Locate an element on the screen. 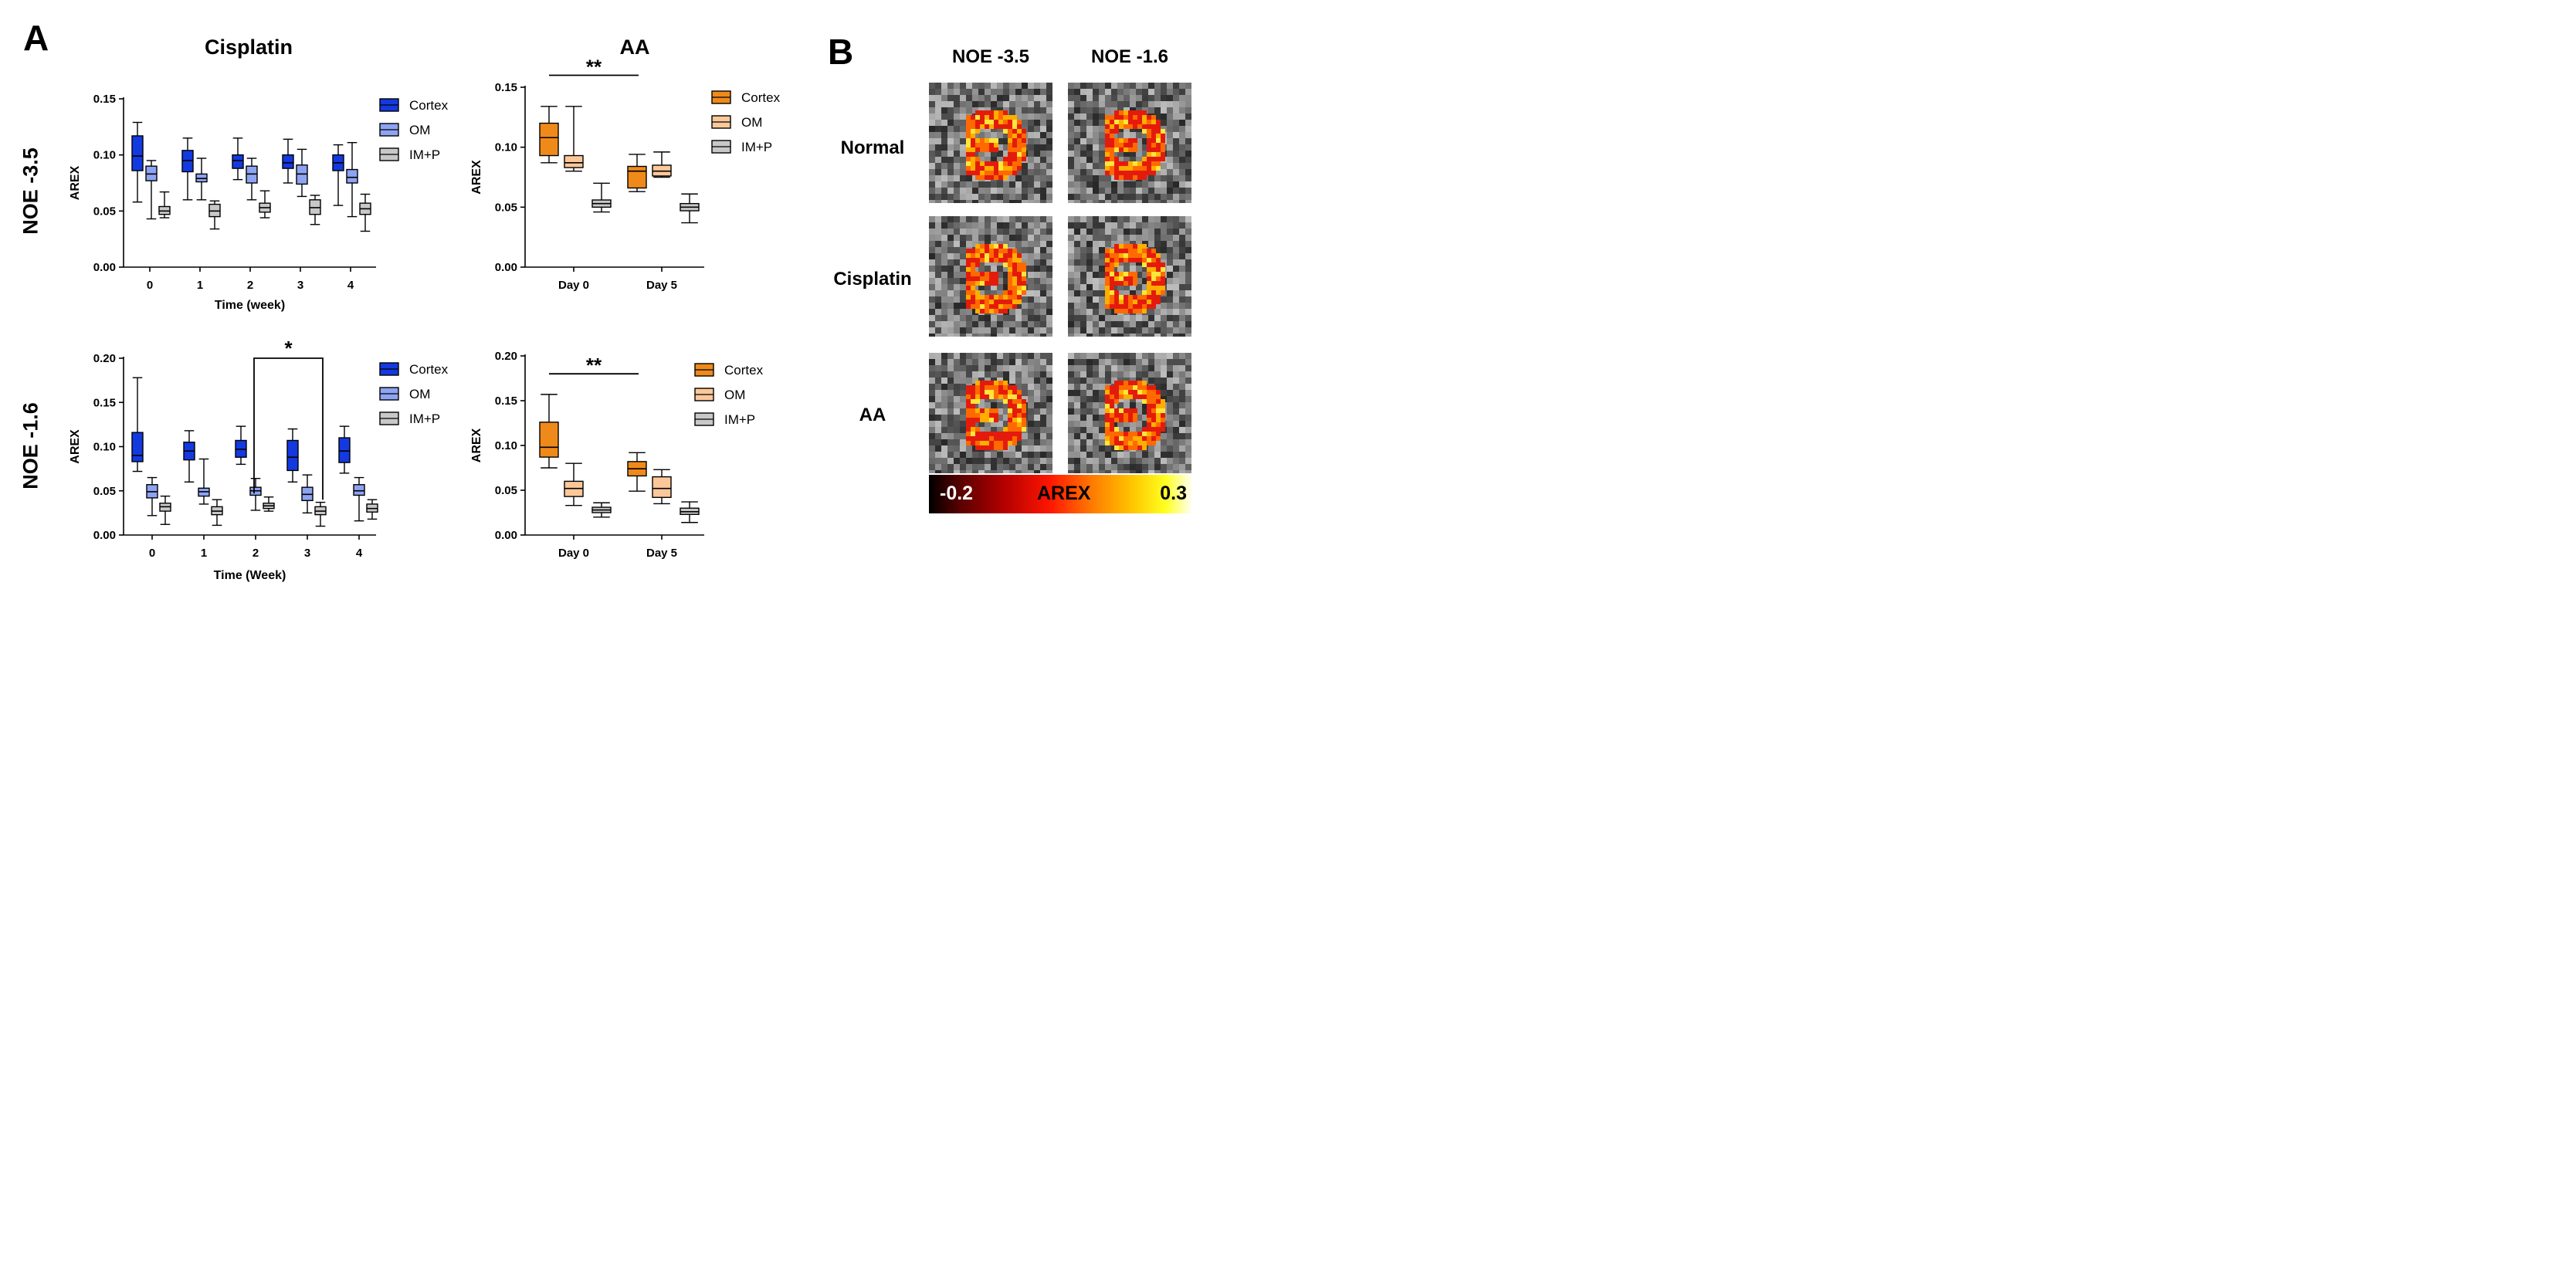  panel-b-label: B is located at coordinates (841, 52).